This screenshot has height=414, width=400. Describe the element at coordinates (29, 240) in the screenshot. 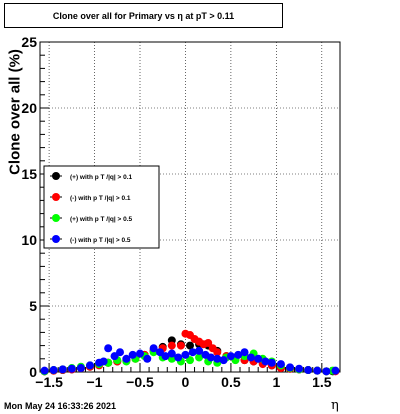

I see `y-tick-label: 10` at that location.